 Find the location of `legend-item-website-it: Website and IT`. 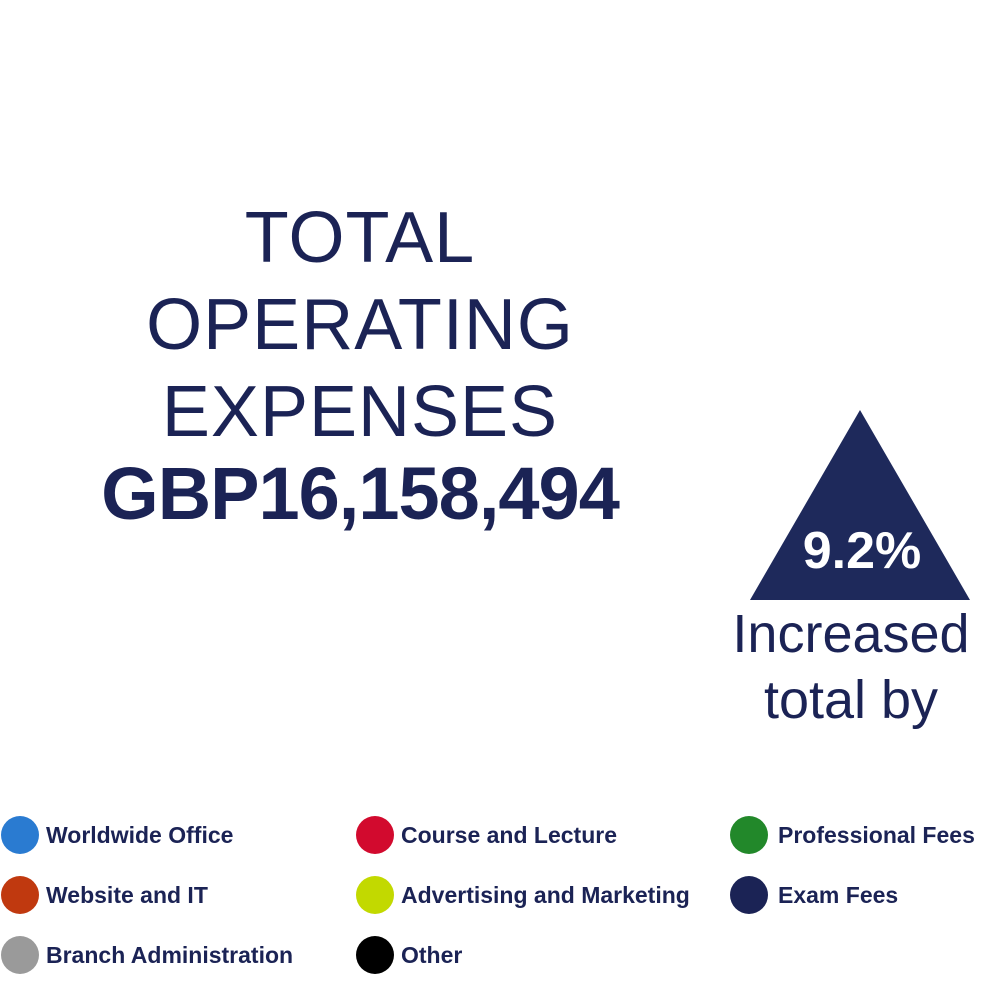

legend-item-website-it: Website and IT is located at coordinates (104, 895).